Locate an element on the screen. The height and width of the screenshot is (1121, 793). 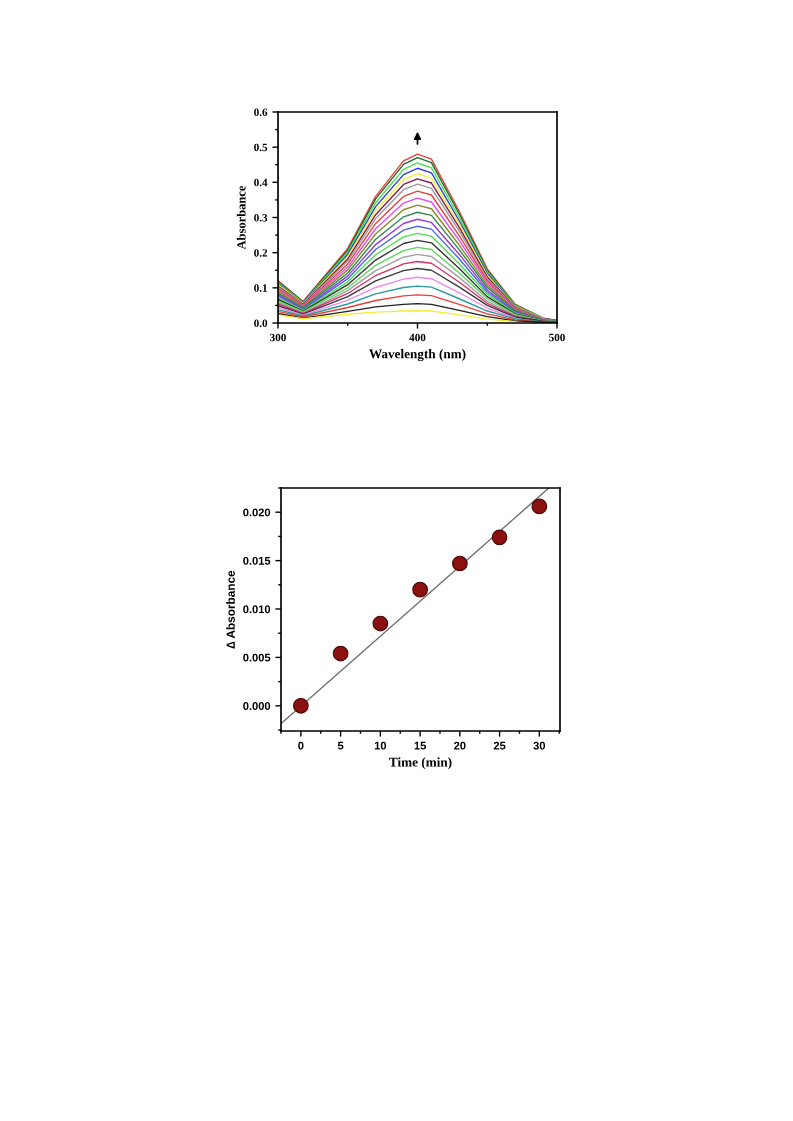
x-tick-label: 400 is located at coordinates (417, 337).